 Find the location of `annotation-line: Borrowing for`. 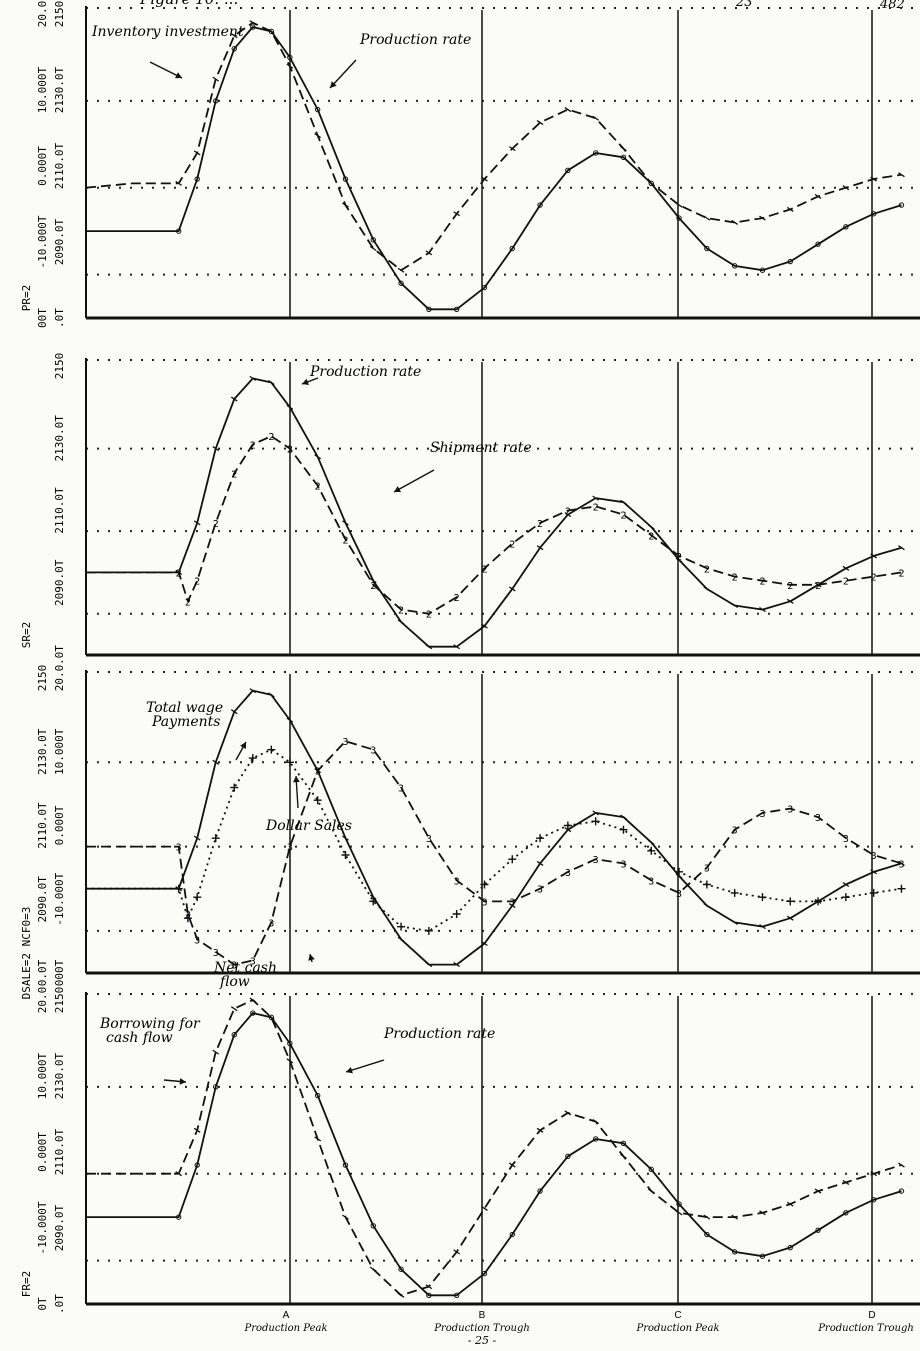

annotation-line: Borrowing for is located at coordinates (150, 1024).